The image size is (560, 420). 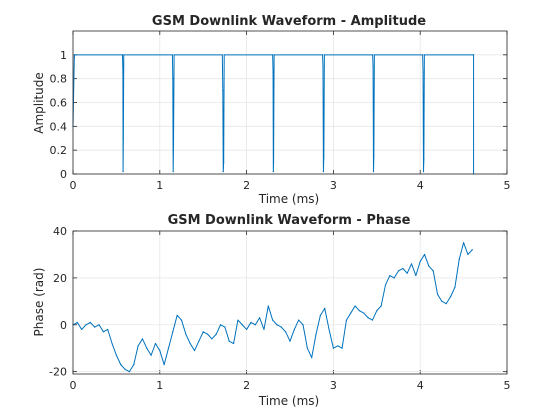 I want to click on phase-x-tick-label: 5, so click(x=507, y=385).